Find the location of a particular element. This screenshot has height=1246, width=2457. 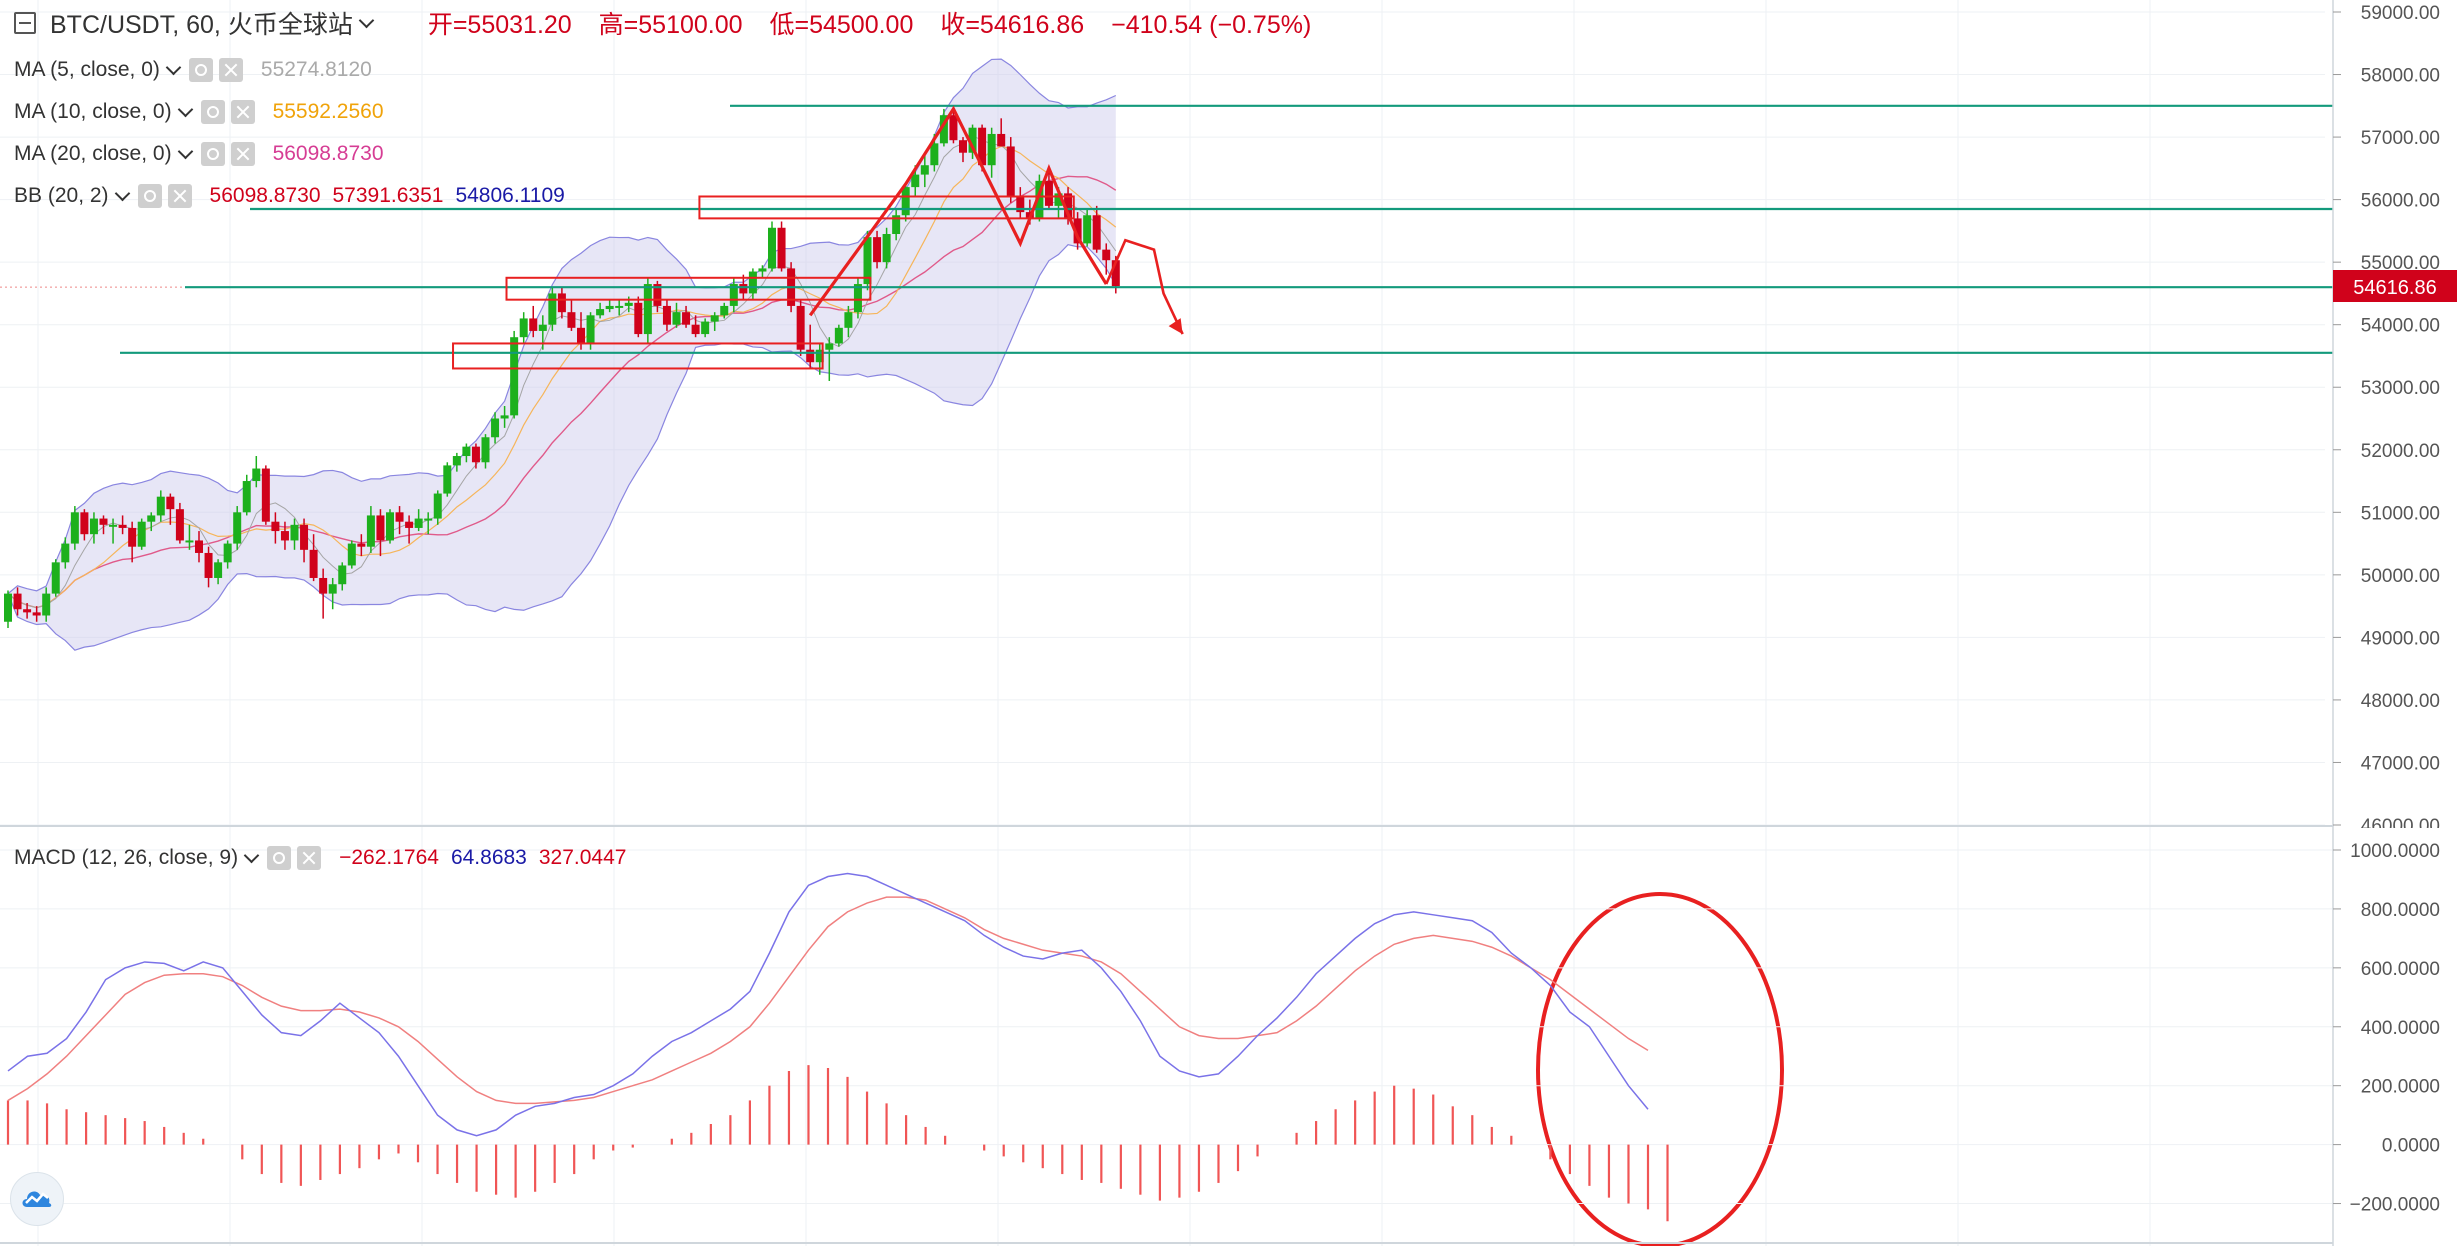

price-tick-label: 58000.00 is located at coordinates (2400, 76).